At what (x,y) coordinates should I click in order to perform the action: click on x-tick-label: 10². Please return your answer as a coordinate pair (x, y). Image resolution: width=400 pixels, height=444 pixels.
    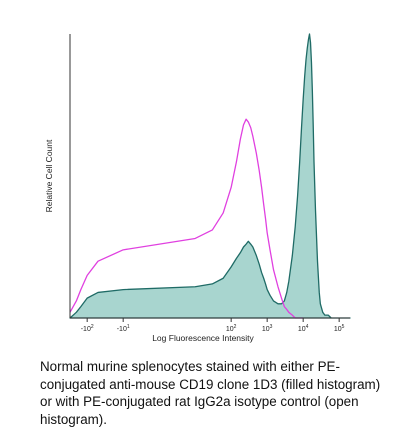
    Looking at the image, I should click on (231, 328).